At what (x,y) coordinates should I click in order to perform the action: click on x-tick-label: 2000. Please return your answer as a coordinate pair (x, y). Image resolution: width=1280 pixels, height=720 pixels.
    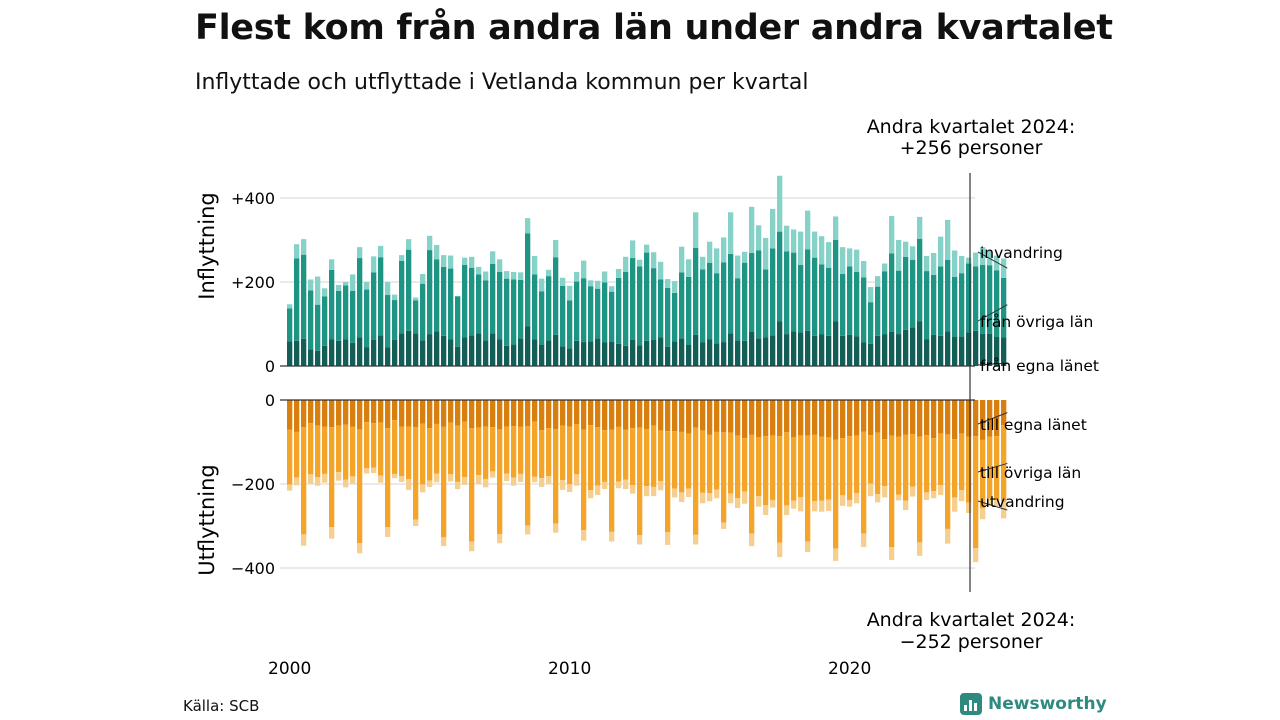
    Looking at the image, I should click on (289, 669).